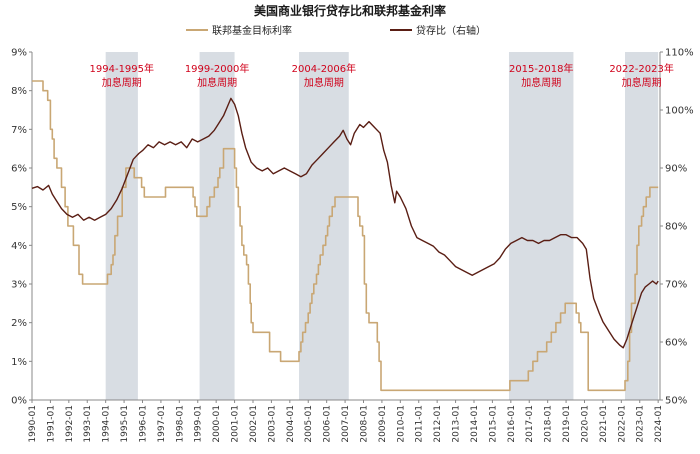 The image size is (700, 454). I want to click on y-right-tick-label: 90%, so click(676, 169).